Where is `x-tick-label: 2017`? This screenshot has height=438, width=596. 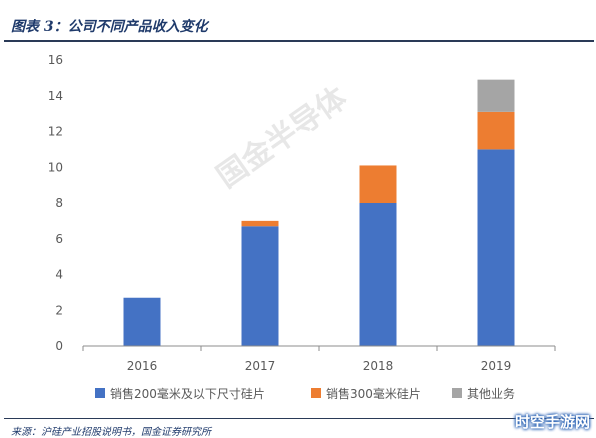
x-tick-label: 2017 is located at coordinates (260, 366).